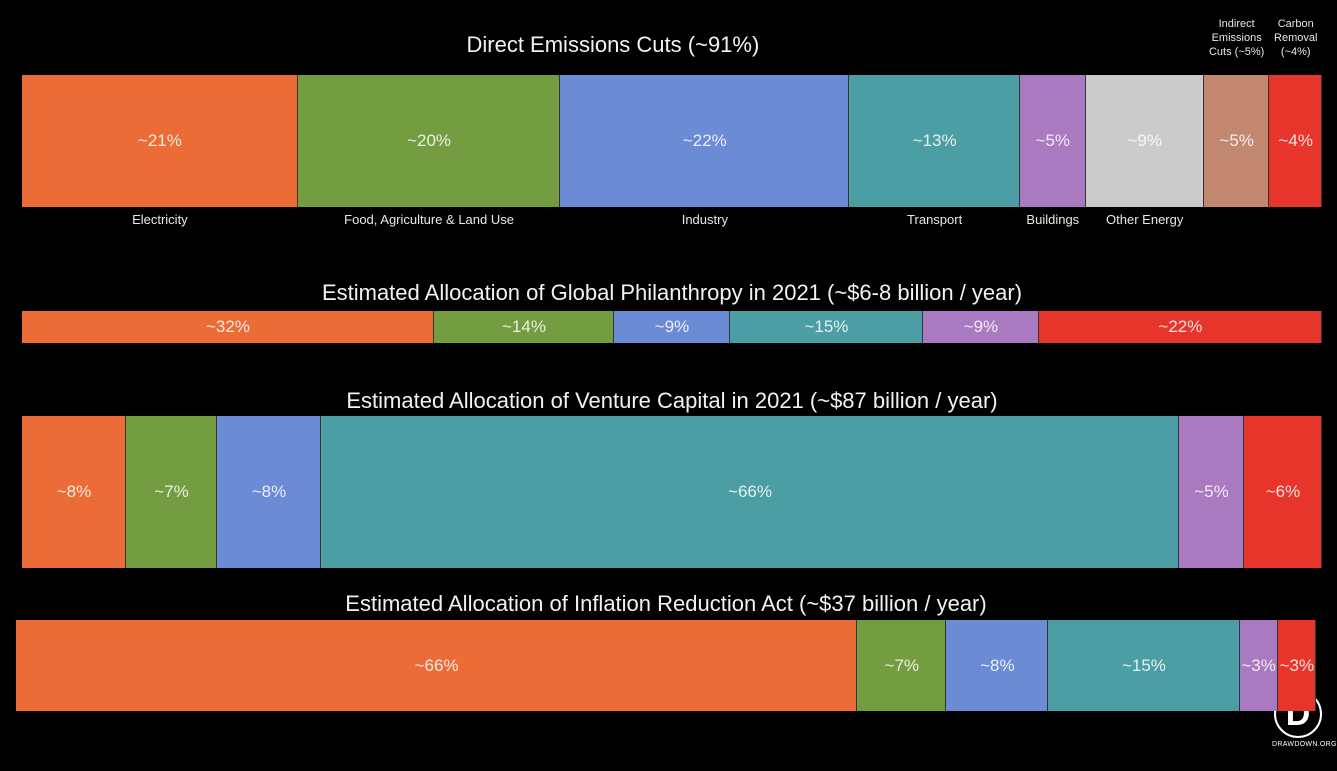 The width and height of the screenshot is (1337, 771). I want to click on value-label: ~6%, so click(1283, 491).